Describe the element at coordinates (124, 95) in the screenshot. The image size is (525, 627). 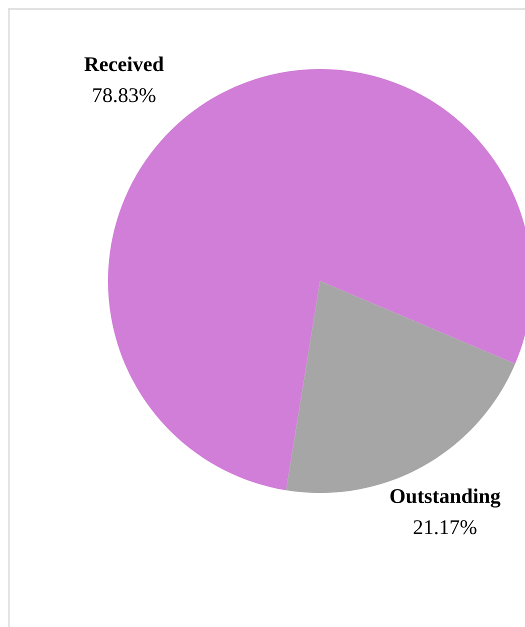
I see `data-label: 78.83%` at that location.